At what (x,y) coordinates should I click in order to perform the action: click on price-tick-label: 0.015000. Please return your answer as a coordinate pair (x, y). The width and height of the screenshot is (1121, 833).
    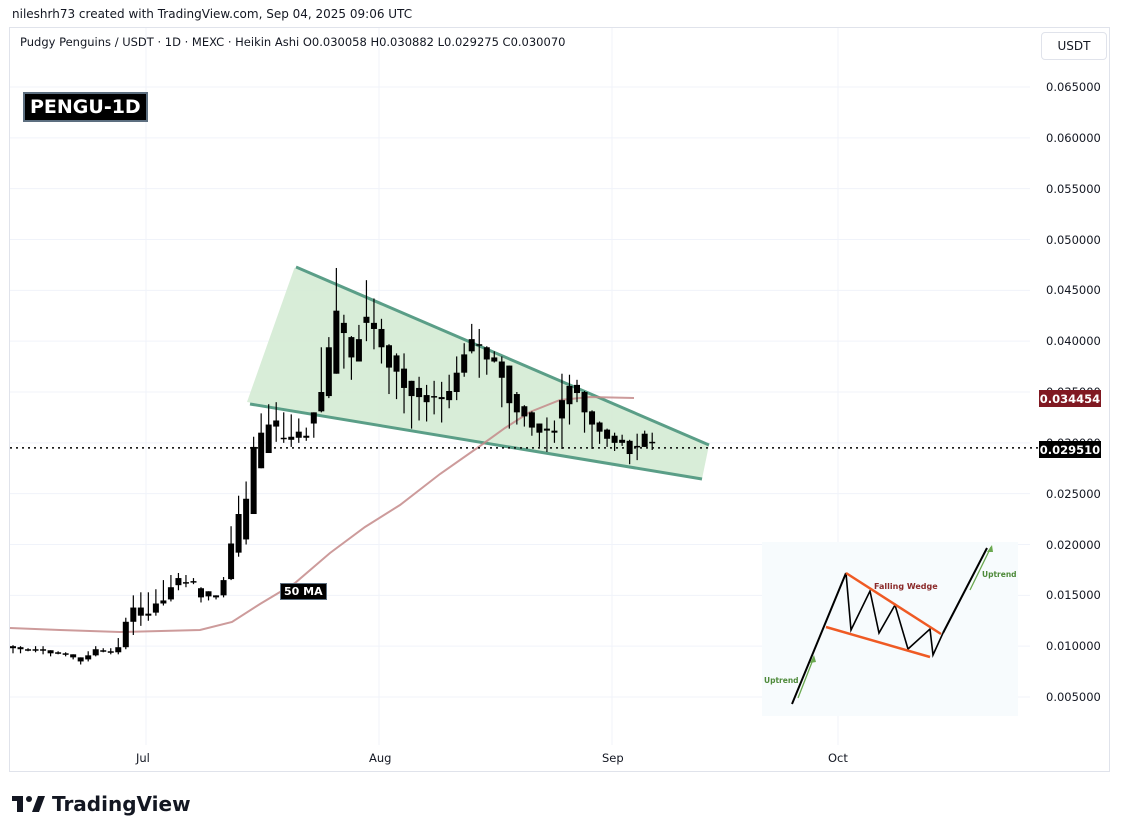
    Looking at the image, I should click on (1073, 595).